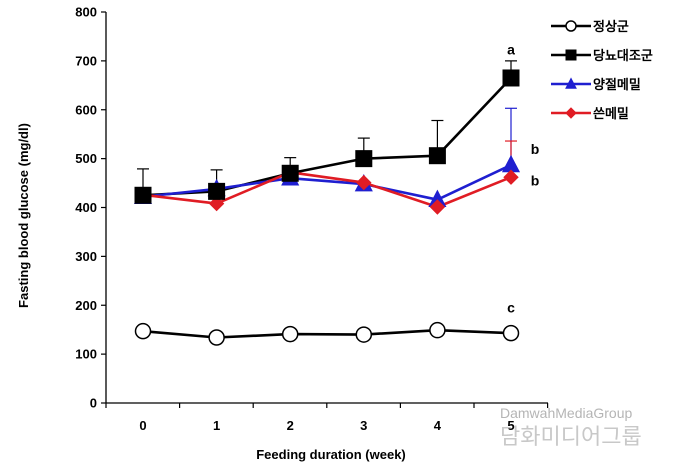 The height and width of the screenshot is (469, 680). Describe the element at coordinates (327, 137) in the screenshot. I see `series-1-line` at that location.